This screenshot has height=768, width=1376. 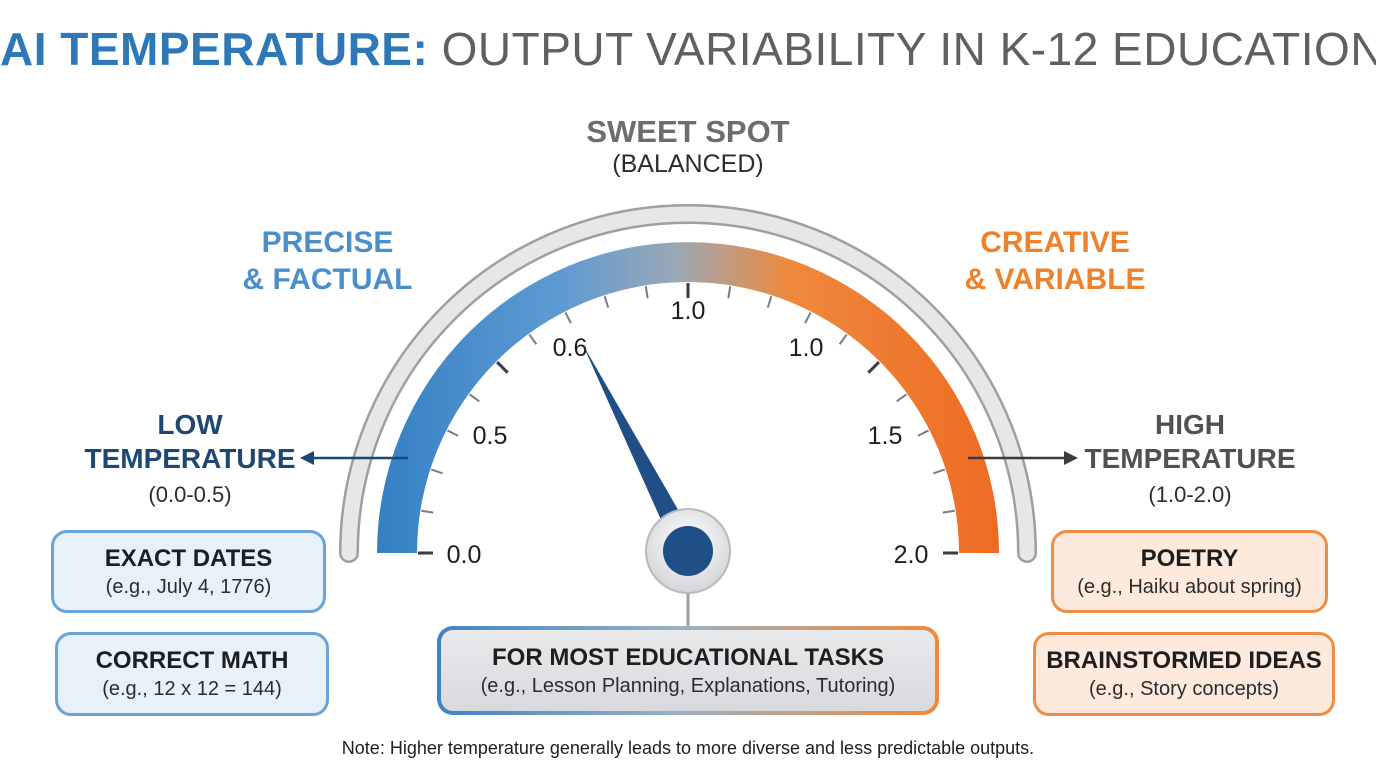 I want to click on poetry-card: POETRY (e.g., Haiku about spring), so click(x=1189, y=571).